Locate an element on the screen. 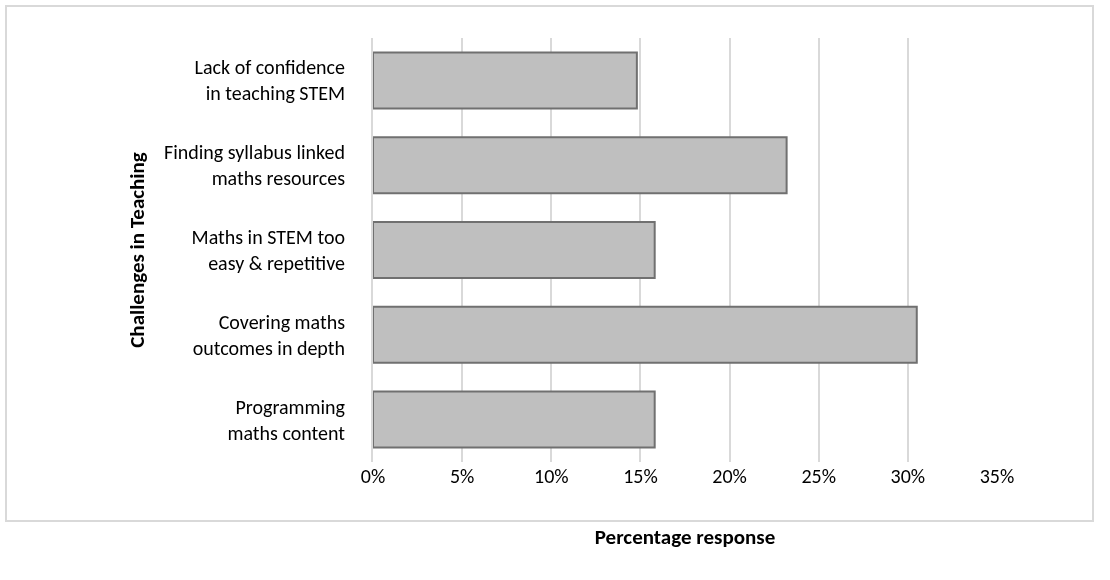 The image size is (1110, 580). x-axis-title: Percentage response is located at coordinates (685, 537).